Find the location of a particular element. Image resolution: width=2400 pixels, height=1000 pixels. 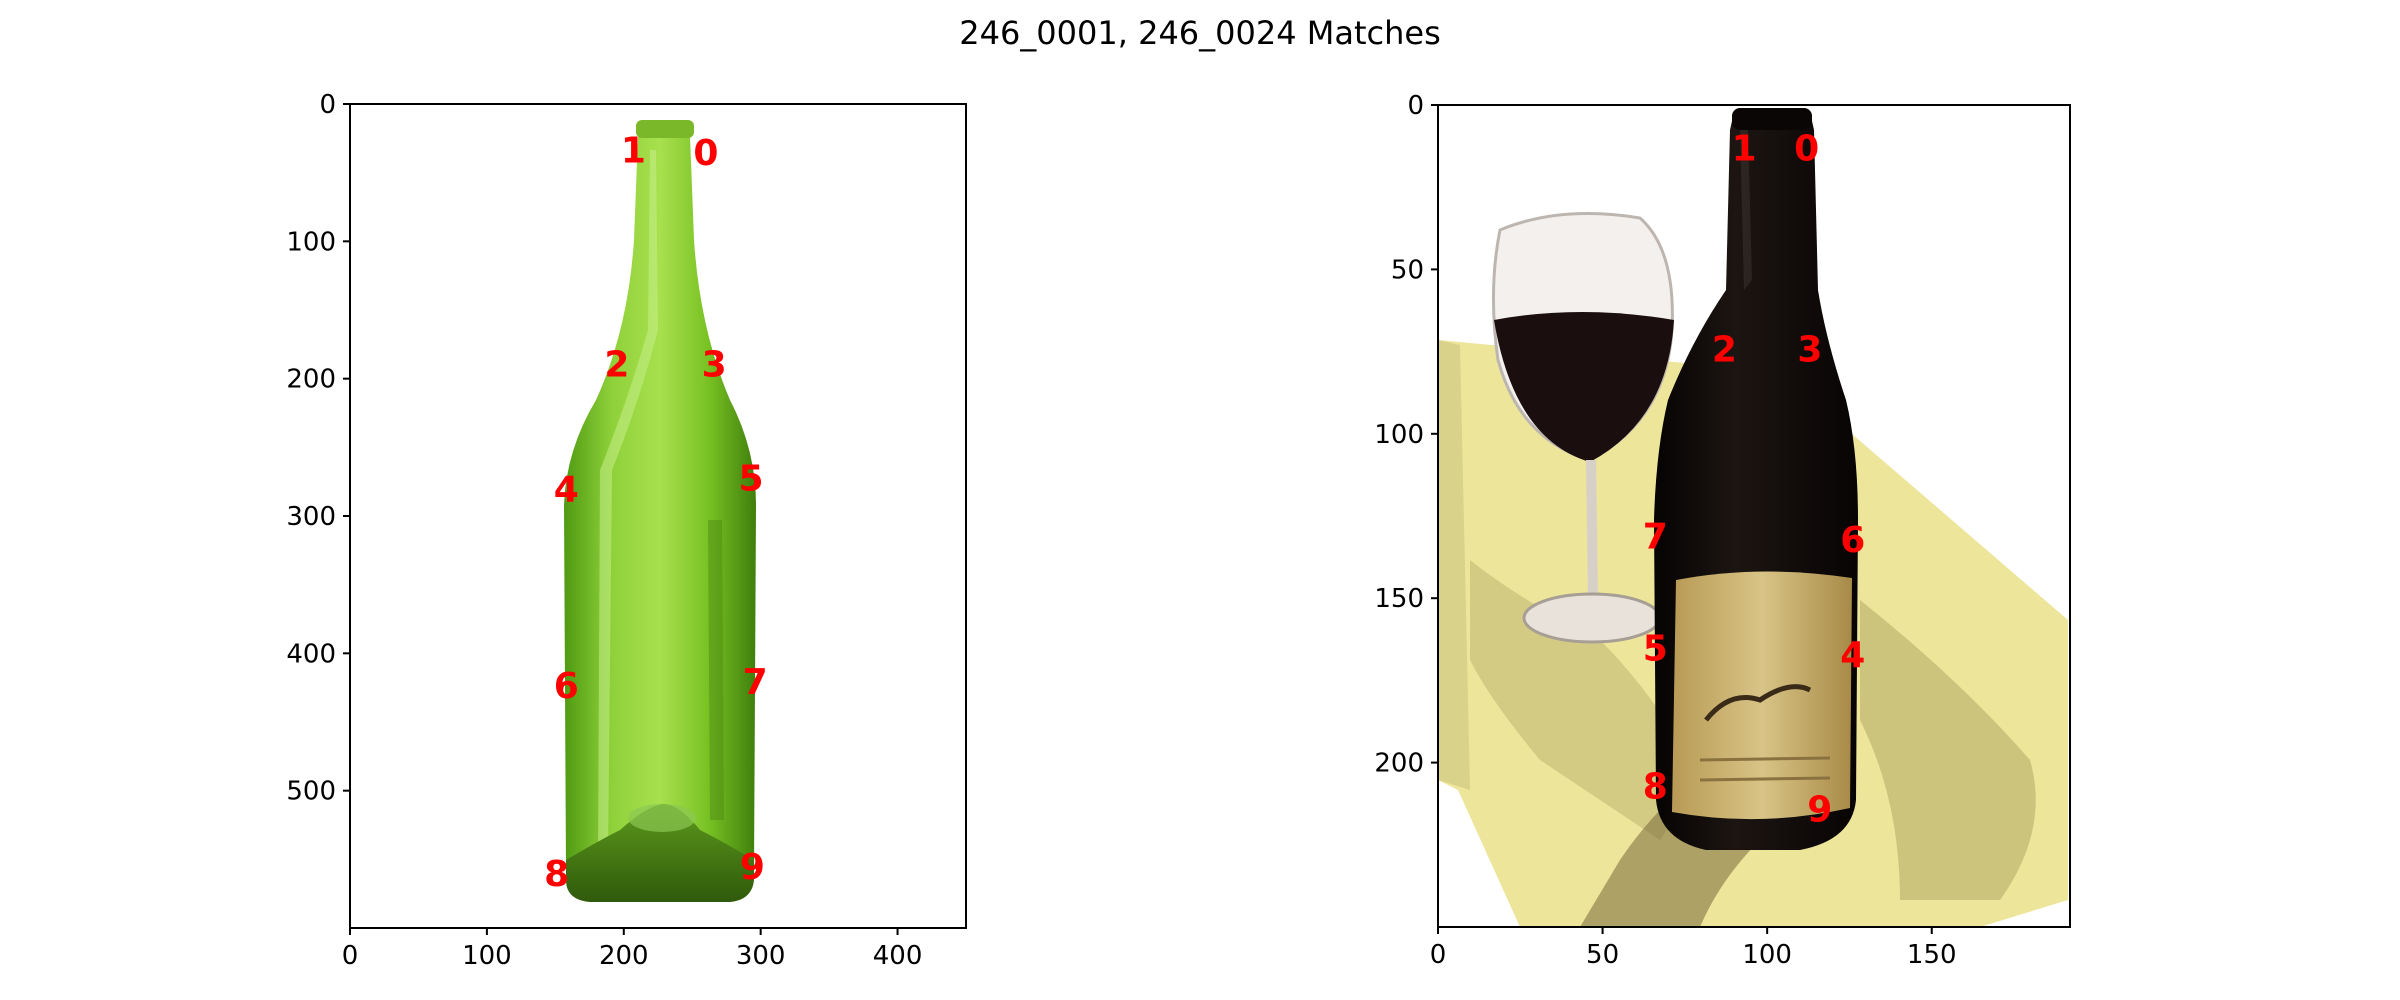

right-keypoint-7: 7 is located at coordinates (1655, 537).